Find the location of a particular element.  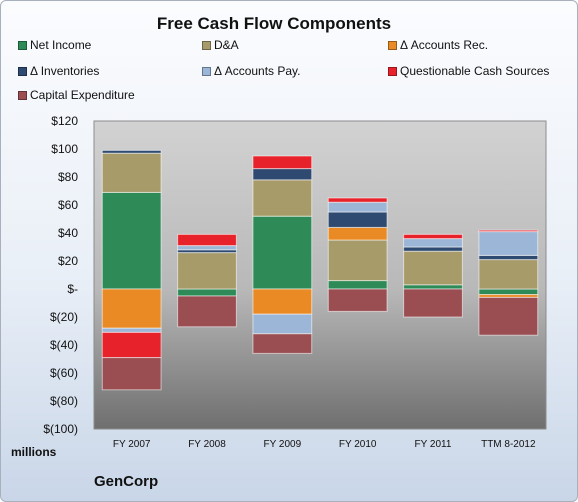

legend-item-delta-inventories: Δ Inventories is located at coordinates (58, 71).